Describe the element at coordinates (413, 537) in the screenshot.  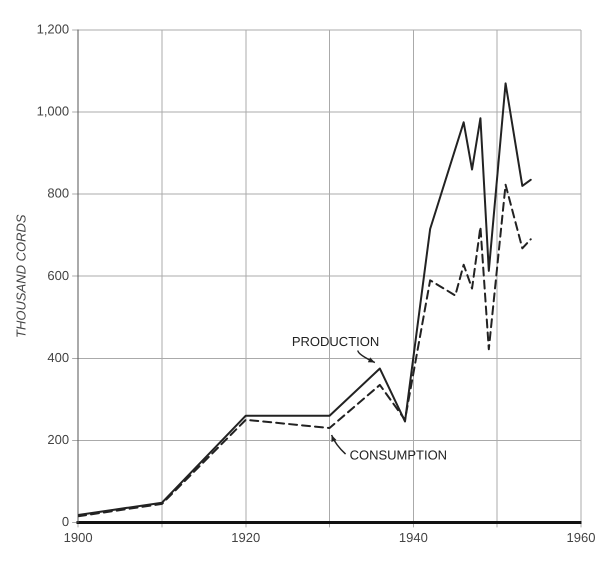
I see `x-tick-label: 1940` at that location.